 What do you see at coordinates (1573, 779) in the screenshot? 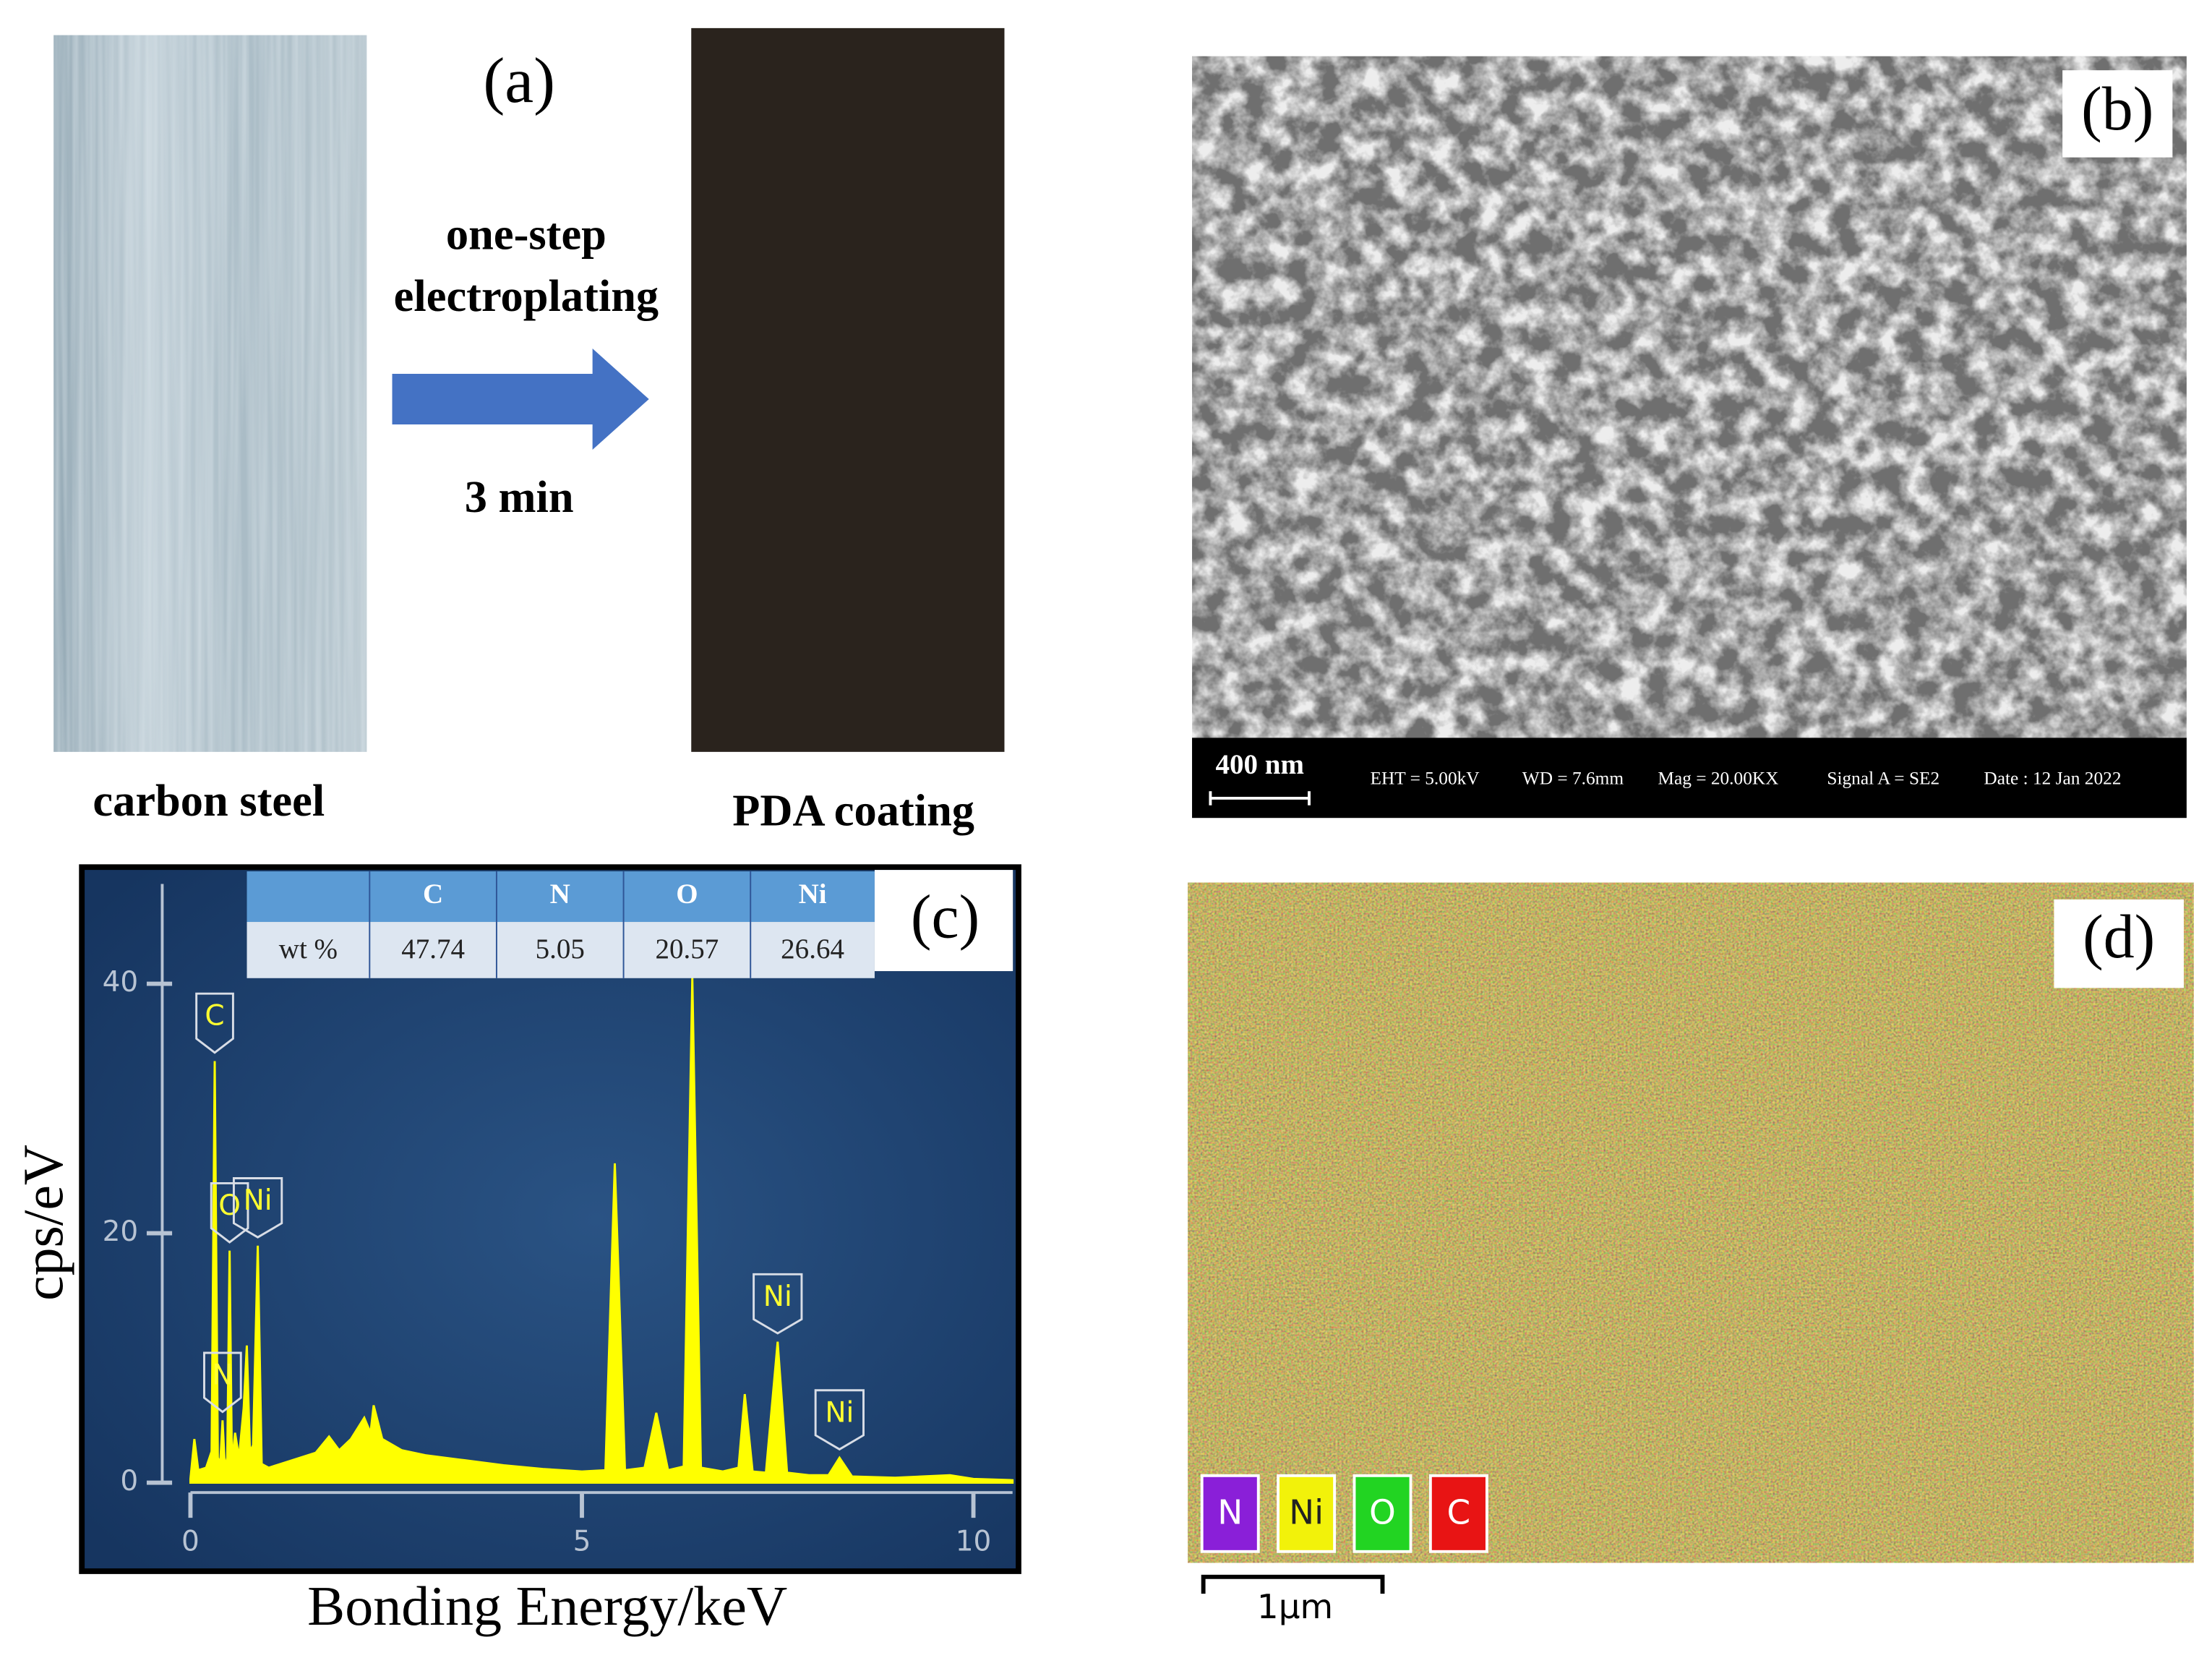
I see `info-text: WD = 7.6mm` at bounding box center [1573, 779].